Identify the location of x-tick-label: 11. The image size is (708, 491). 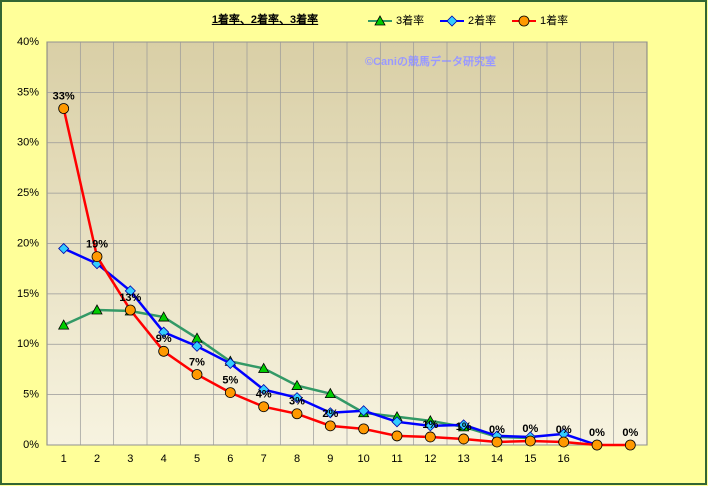
(396, 459).